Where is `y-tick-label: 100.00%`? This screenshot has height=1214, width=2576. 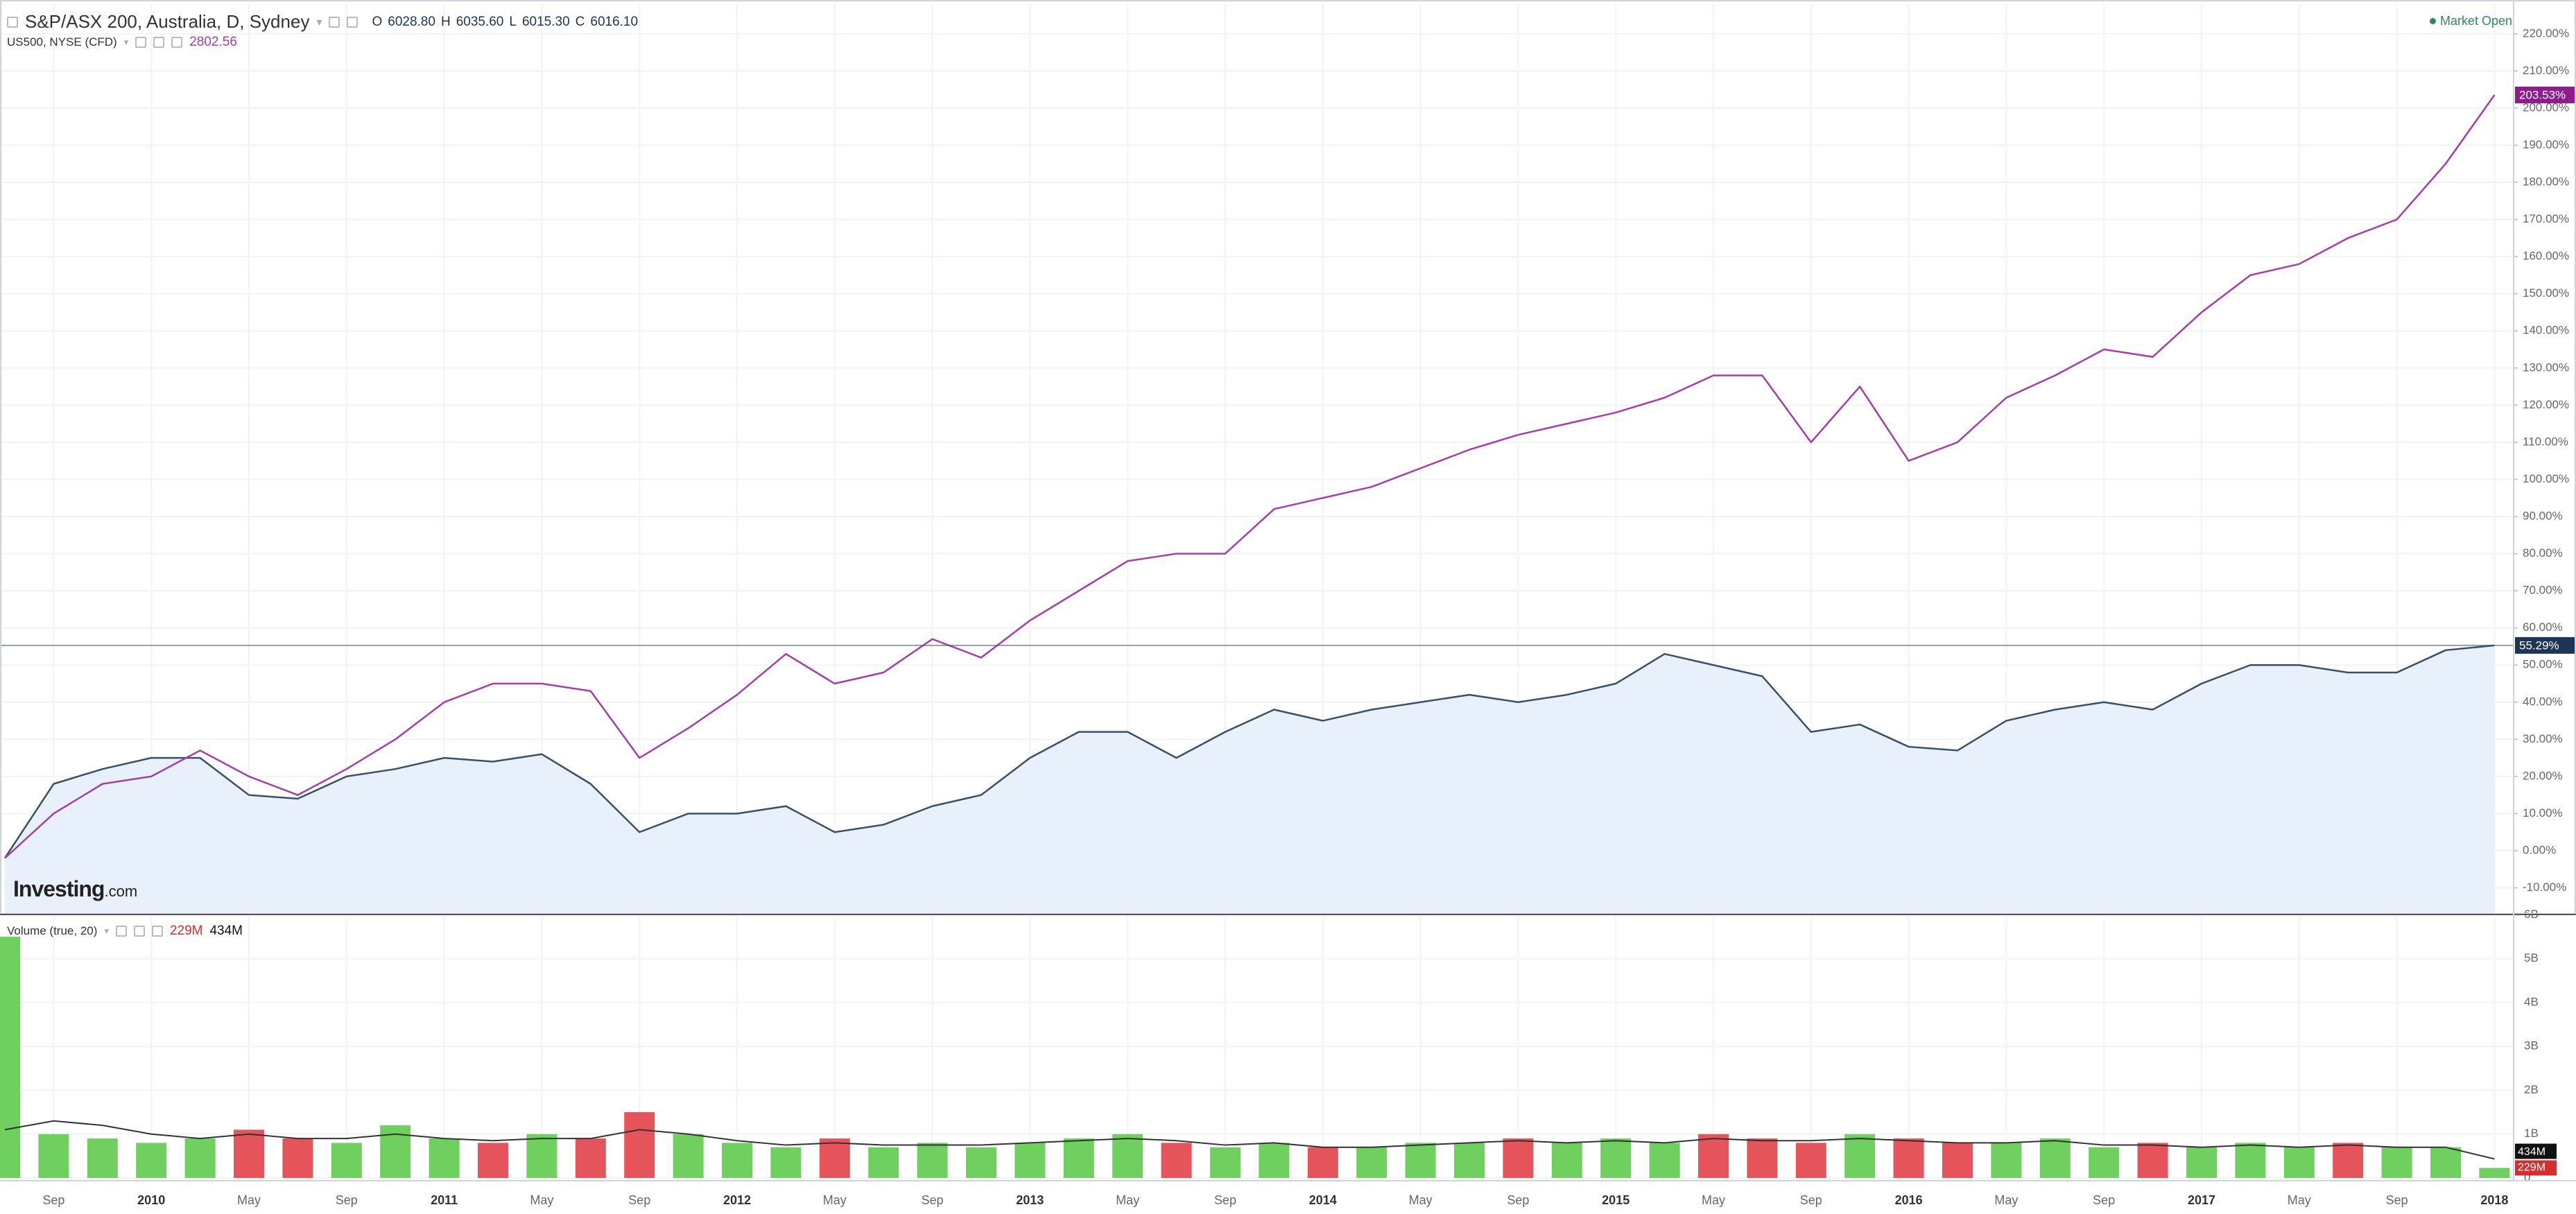 y-tick-label: 100.00% is located at coordinates (2546, 478).